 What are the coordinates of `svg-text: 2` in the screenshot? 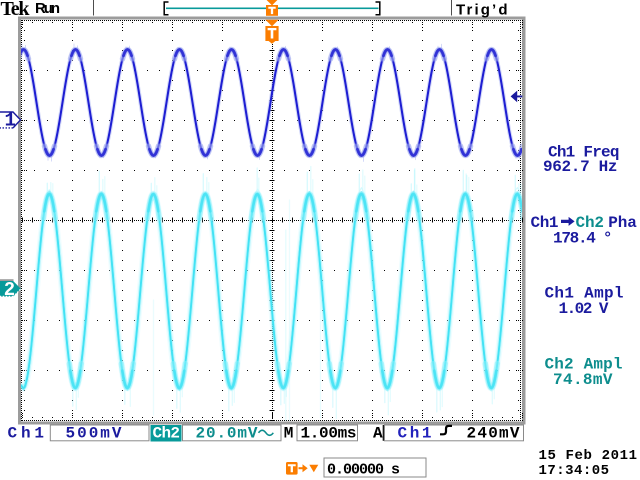 It's located at (9, 290).